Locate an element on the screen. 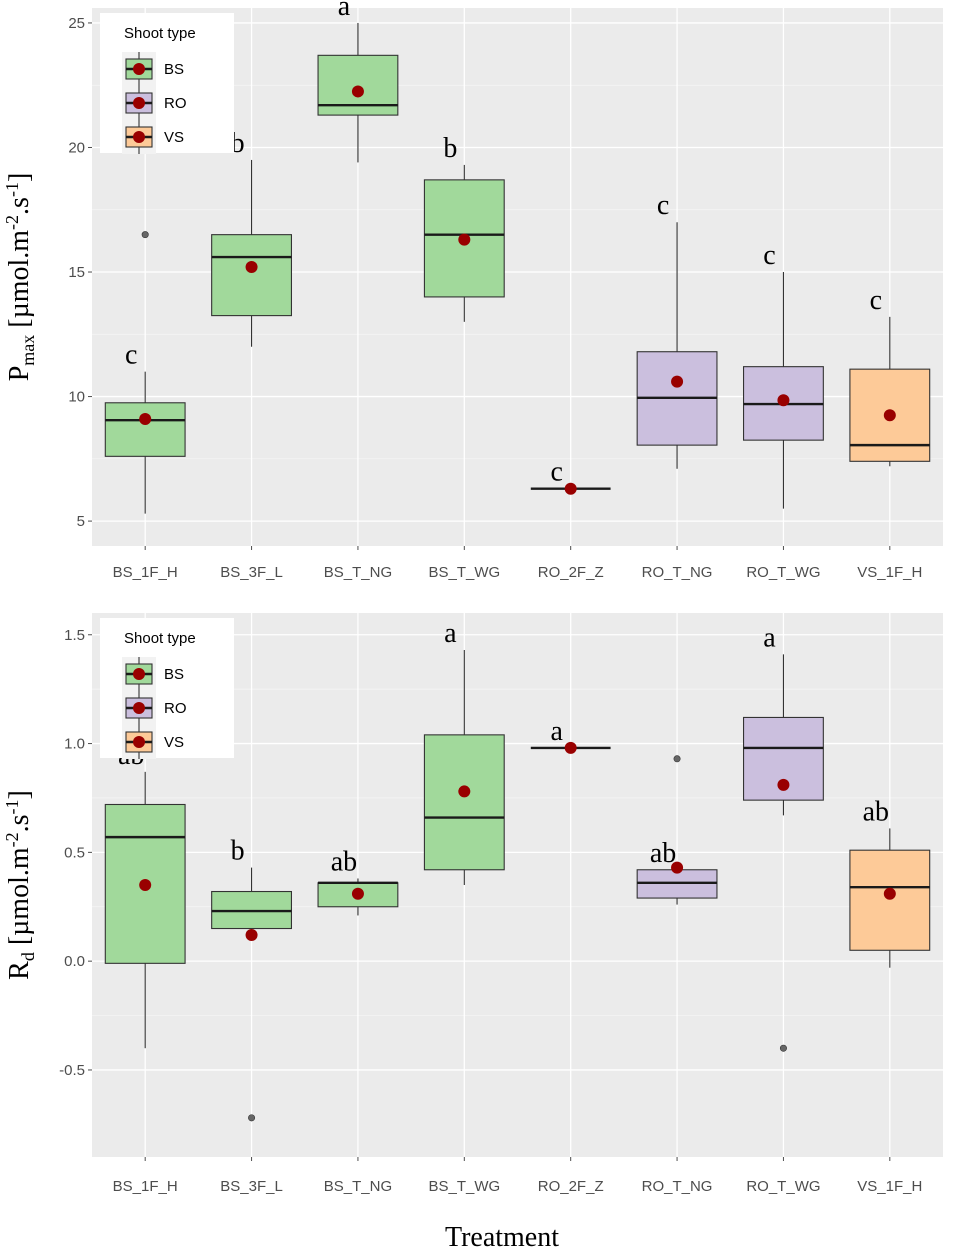 This screenshot has width=961, height=1251. rd-box-vs_1f_h: ab is located at coordinates (890, 882).